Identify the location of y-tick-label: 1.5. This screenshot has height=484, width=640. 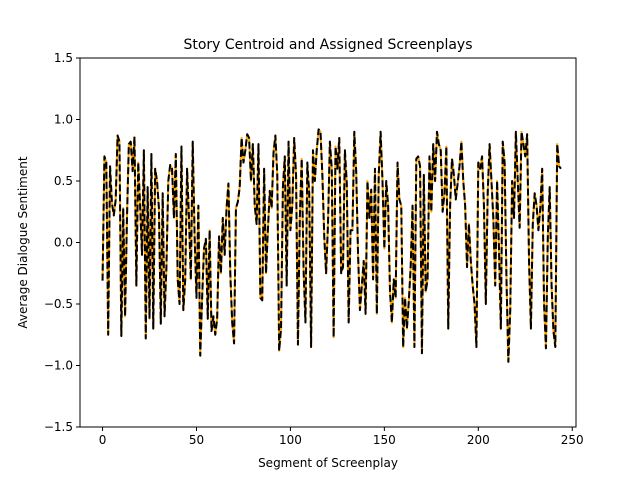
(63, 58).